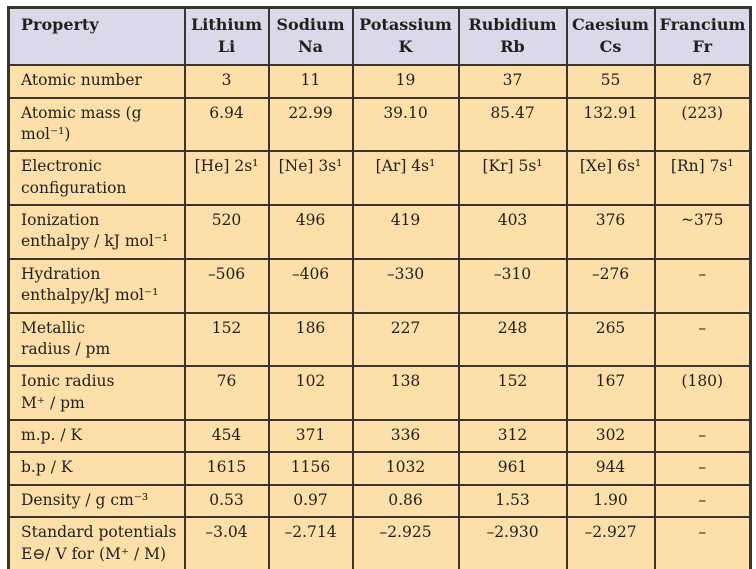 The width and height of the screenshot is (756, 569). I want to click on value-cell: 3, so click(226, 81).